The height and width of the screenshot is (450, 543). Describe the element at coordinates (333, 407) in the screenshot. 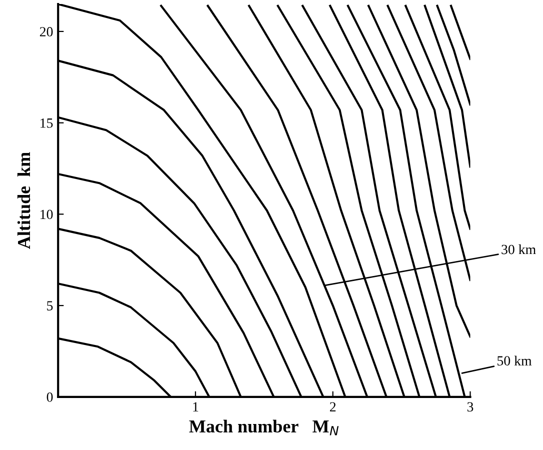

I see `x-tick-label: 2` at that location.